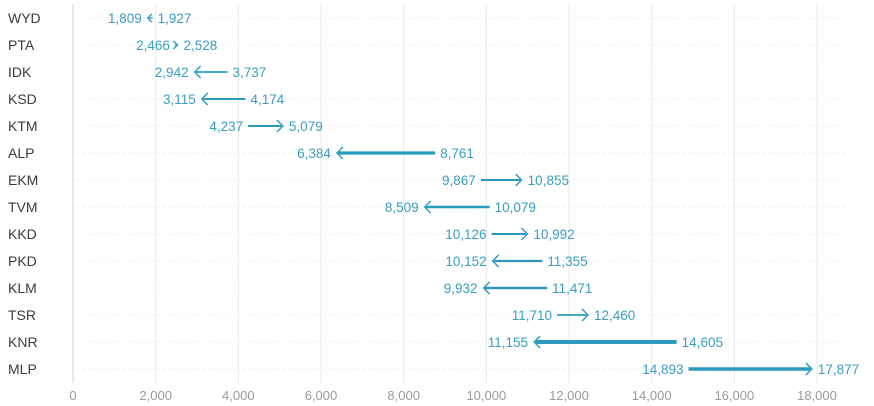 The width and height of the screenshot is (874, 406). What do you see at coordinates (23, 342) in the screenshot?
I see `category-label: KNR` at bounding box center [23, 342].